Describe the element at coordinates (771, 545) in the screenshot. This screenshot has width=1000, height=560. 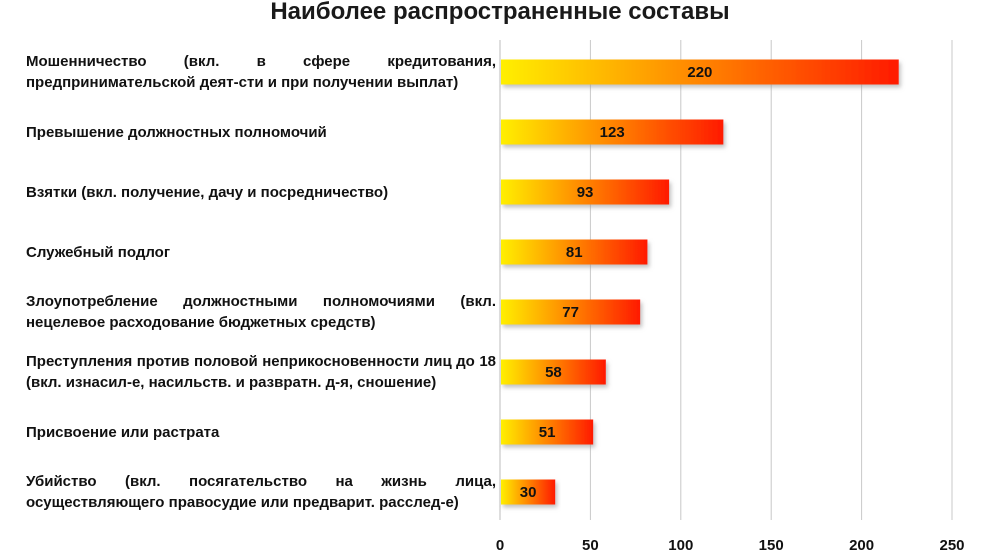
I see `x-tick-label: 150` at that location.